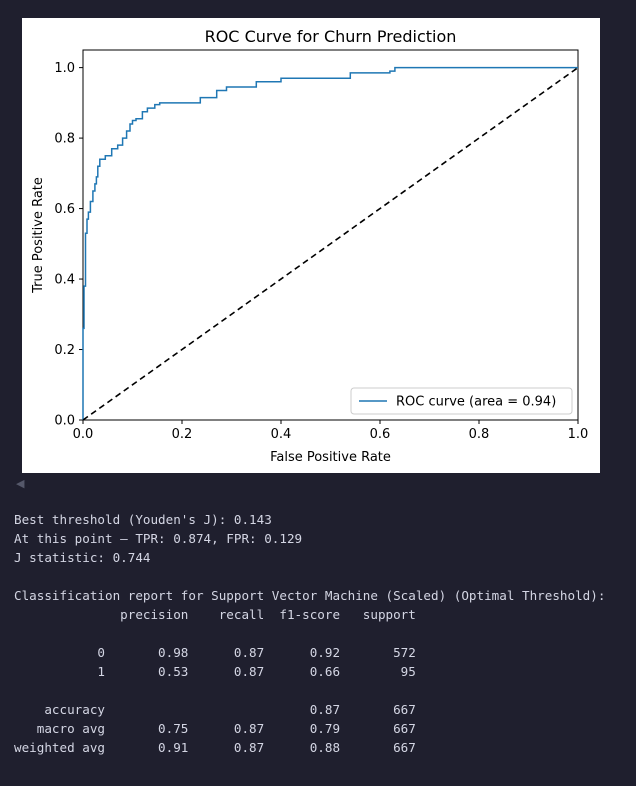  Describe the element at coordinates (64, 139) in the screenshot. I see `y-tick-label: 0.8` at that location.